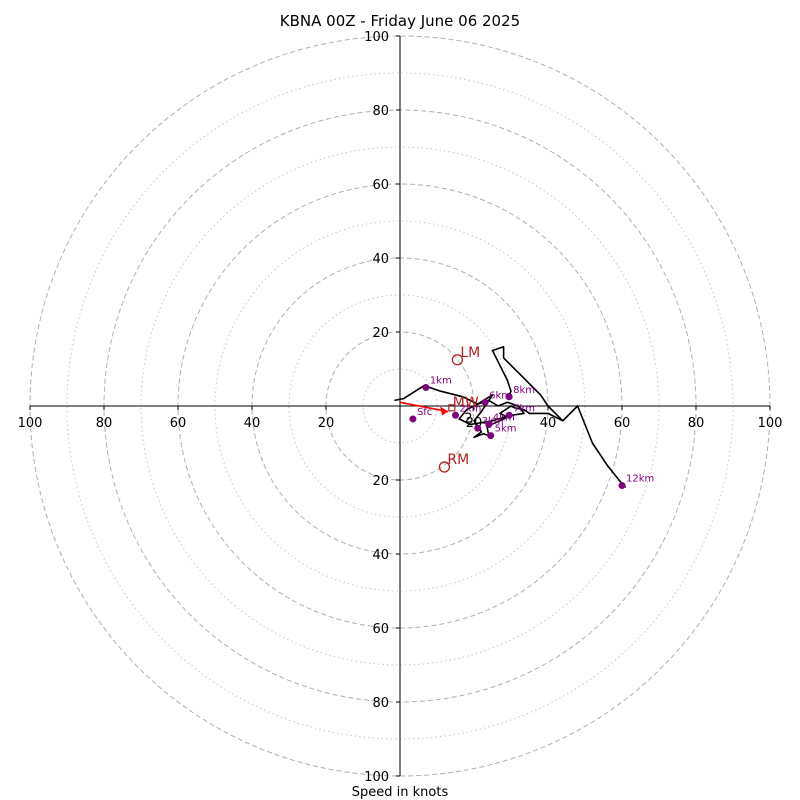  Describe the element at coordinates (400, 792) in the screenshot. I see `x-axis-label: Speed in knots` at that location.